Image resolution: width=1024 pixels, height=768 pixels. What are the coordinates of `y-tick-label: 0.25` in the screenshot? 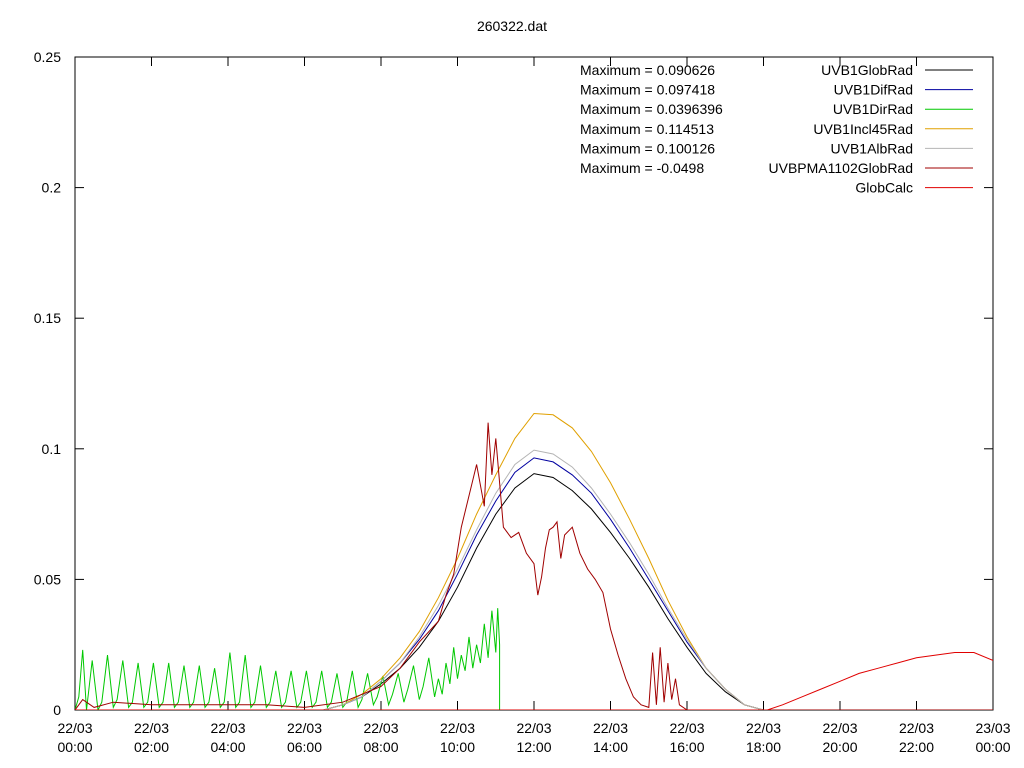 It's located at (47, 57).